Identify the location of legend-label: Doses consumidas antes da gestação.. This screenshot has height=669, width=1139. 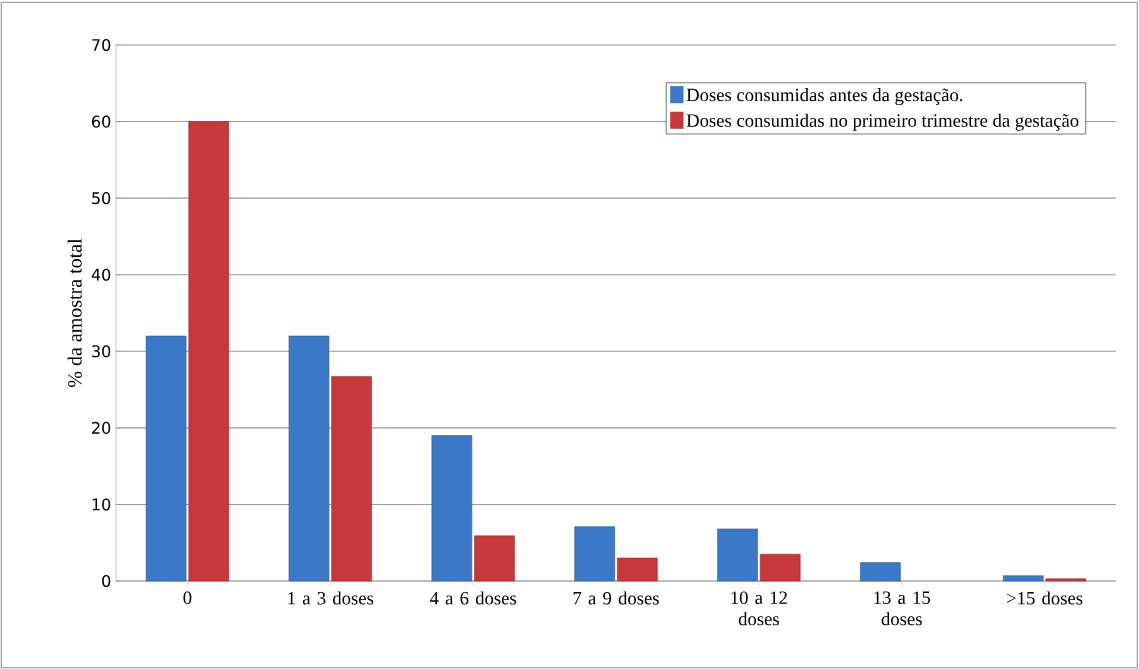
(824, 97).